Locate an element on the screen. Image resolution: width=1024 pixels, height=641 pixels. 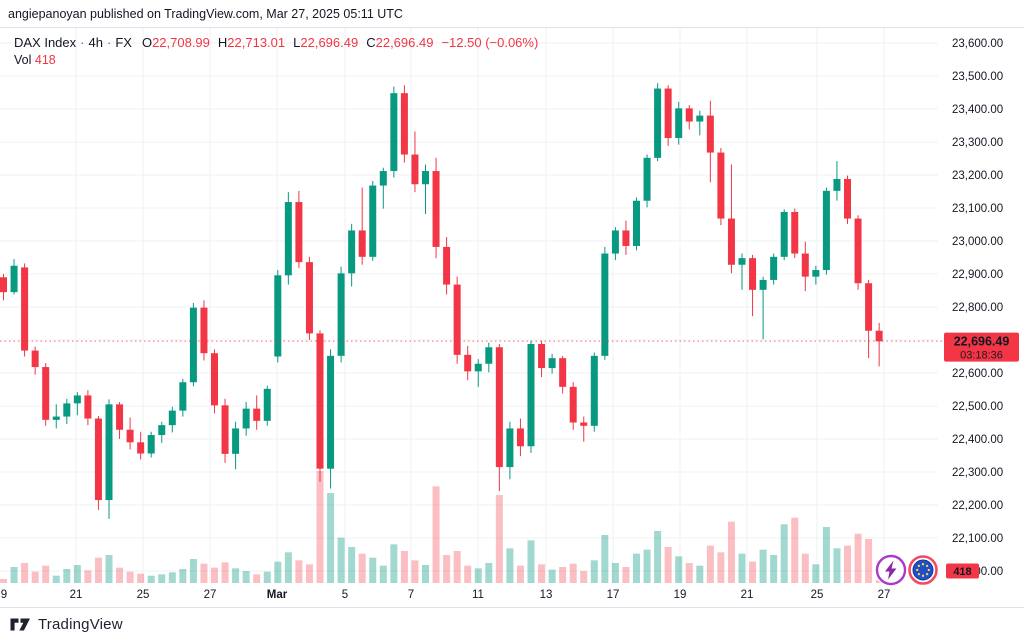
svg-text: 22,100.00 is located at coordinates (977, 539).